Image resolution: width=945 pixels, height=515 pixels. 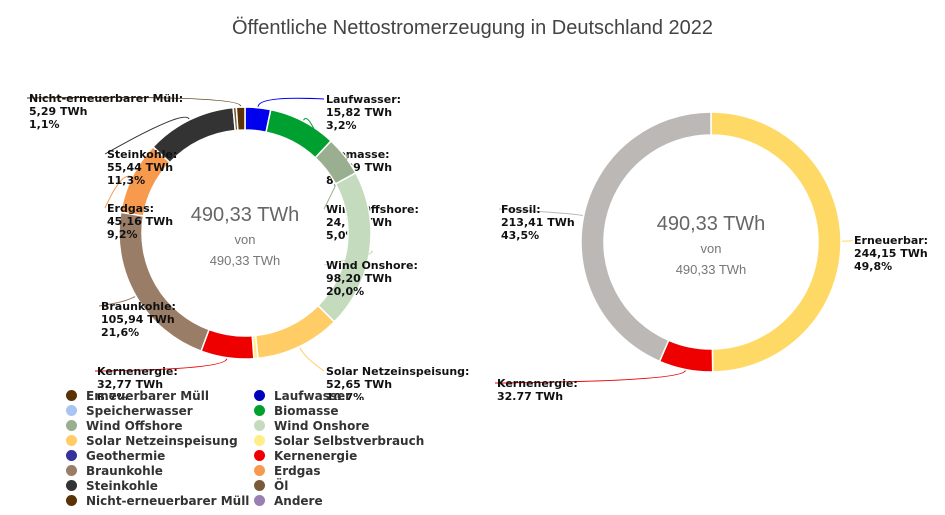 I want to click on connector-nicht-erneuerbarer-muell, so click(x=134, y=101).